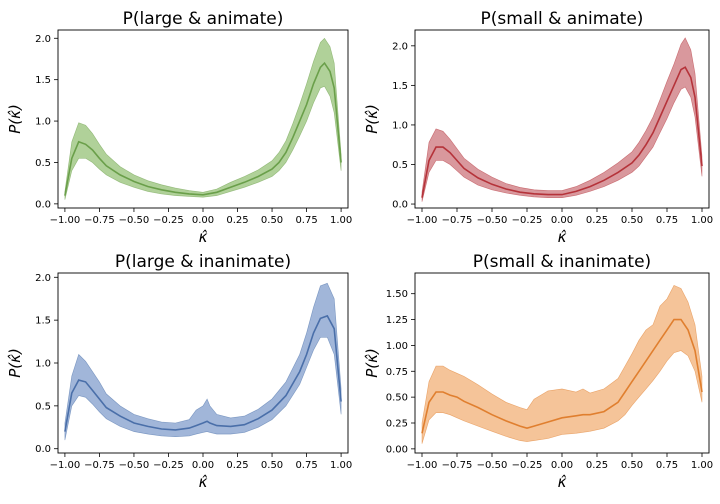 This screenshot has height=504, width=720. Describe the element at coordinates (397, 294) in the screenshot. I see `y-tick-label: 1.50` at that location.